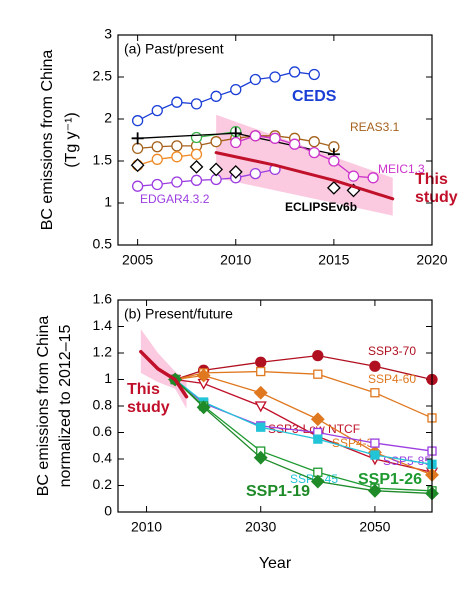 The height and width of the screenshot is (601, 466). What do you see at coordinates (137, 260) in the screenshot?
I see `x-tick-label: 2005` at bounding box center [137, 260].